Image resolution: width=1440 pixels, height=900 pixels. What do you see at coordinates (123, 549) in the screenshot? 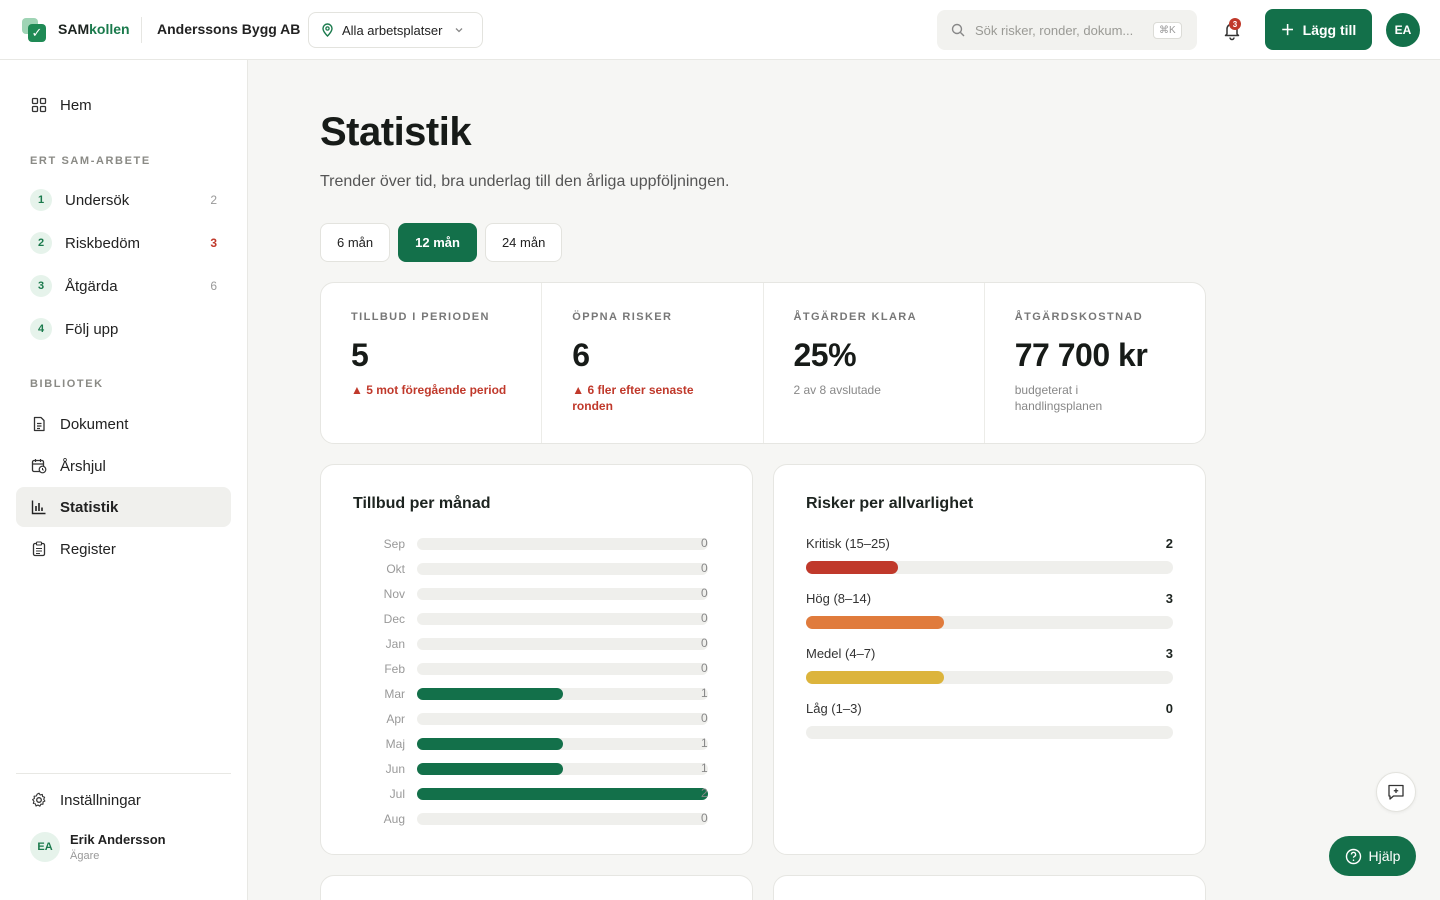
I see `sidebar-item-register: Register` at bounding box center [123, 549].